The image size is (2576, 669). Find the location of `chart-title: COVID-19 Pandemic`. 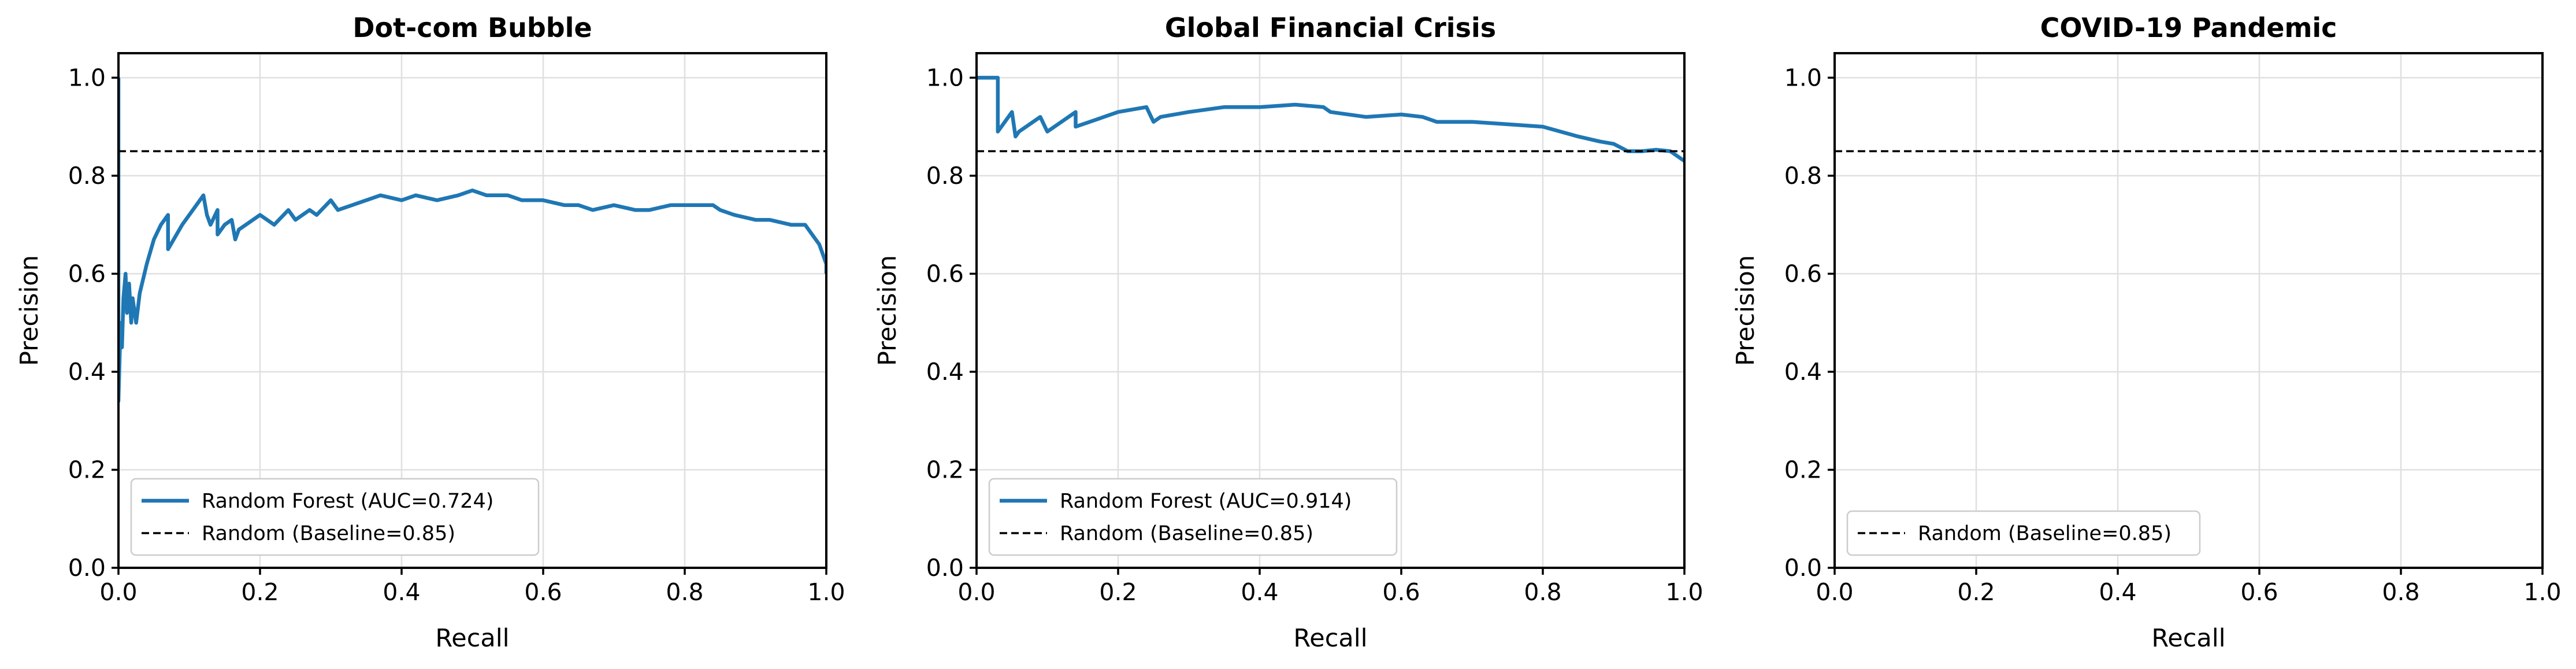

chart-title: COVID-19 Pandemic is located at coordinates (2189, 28).